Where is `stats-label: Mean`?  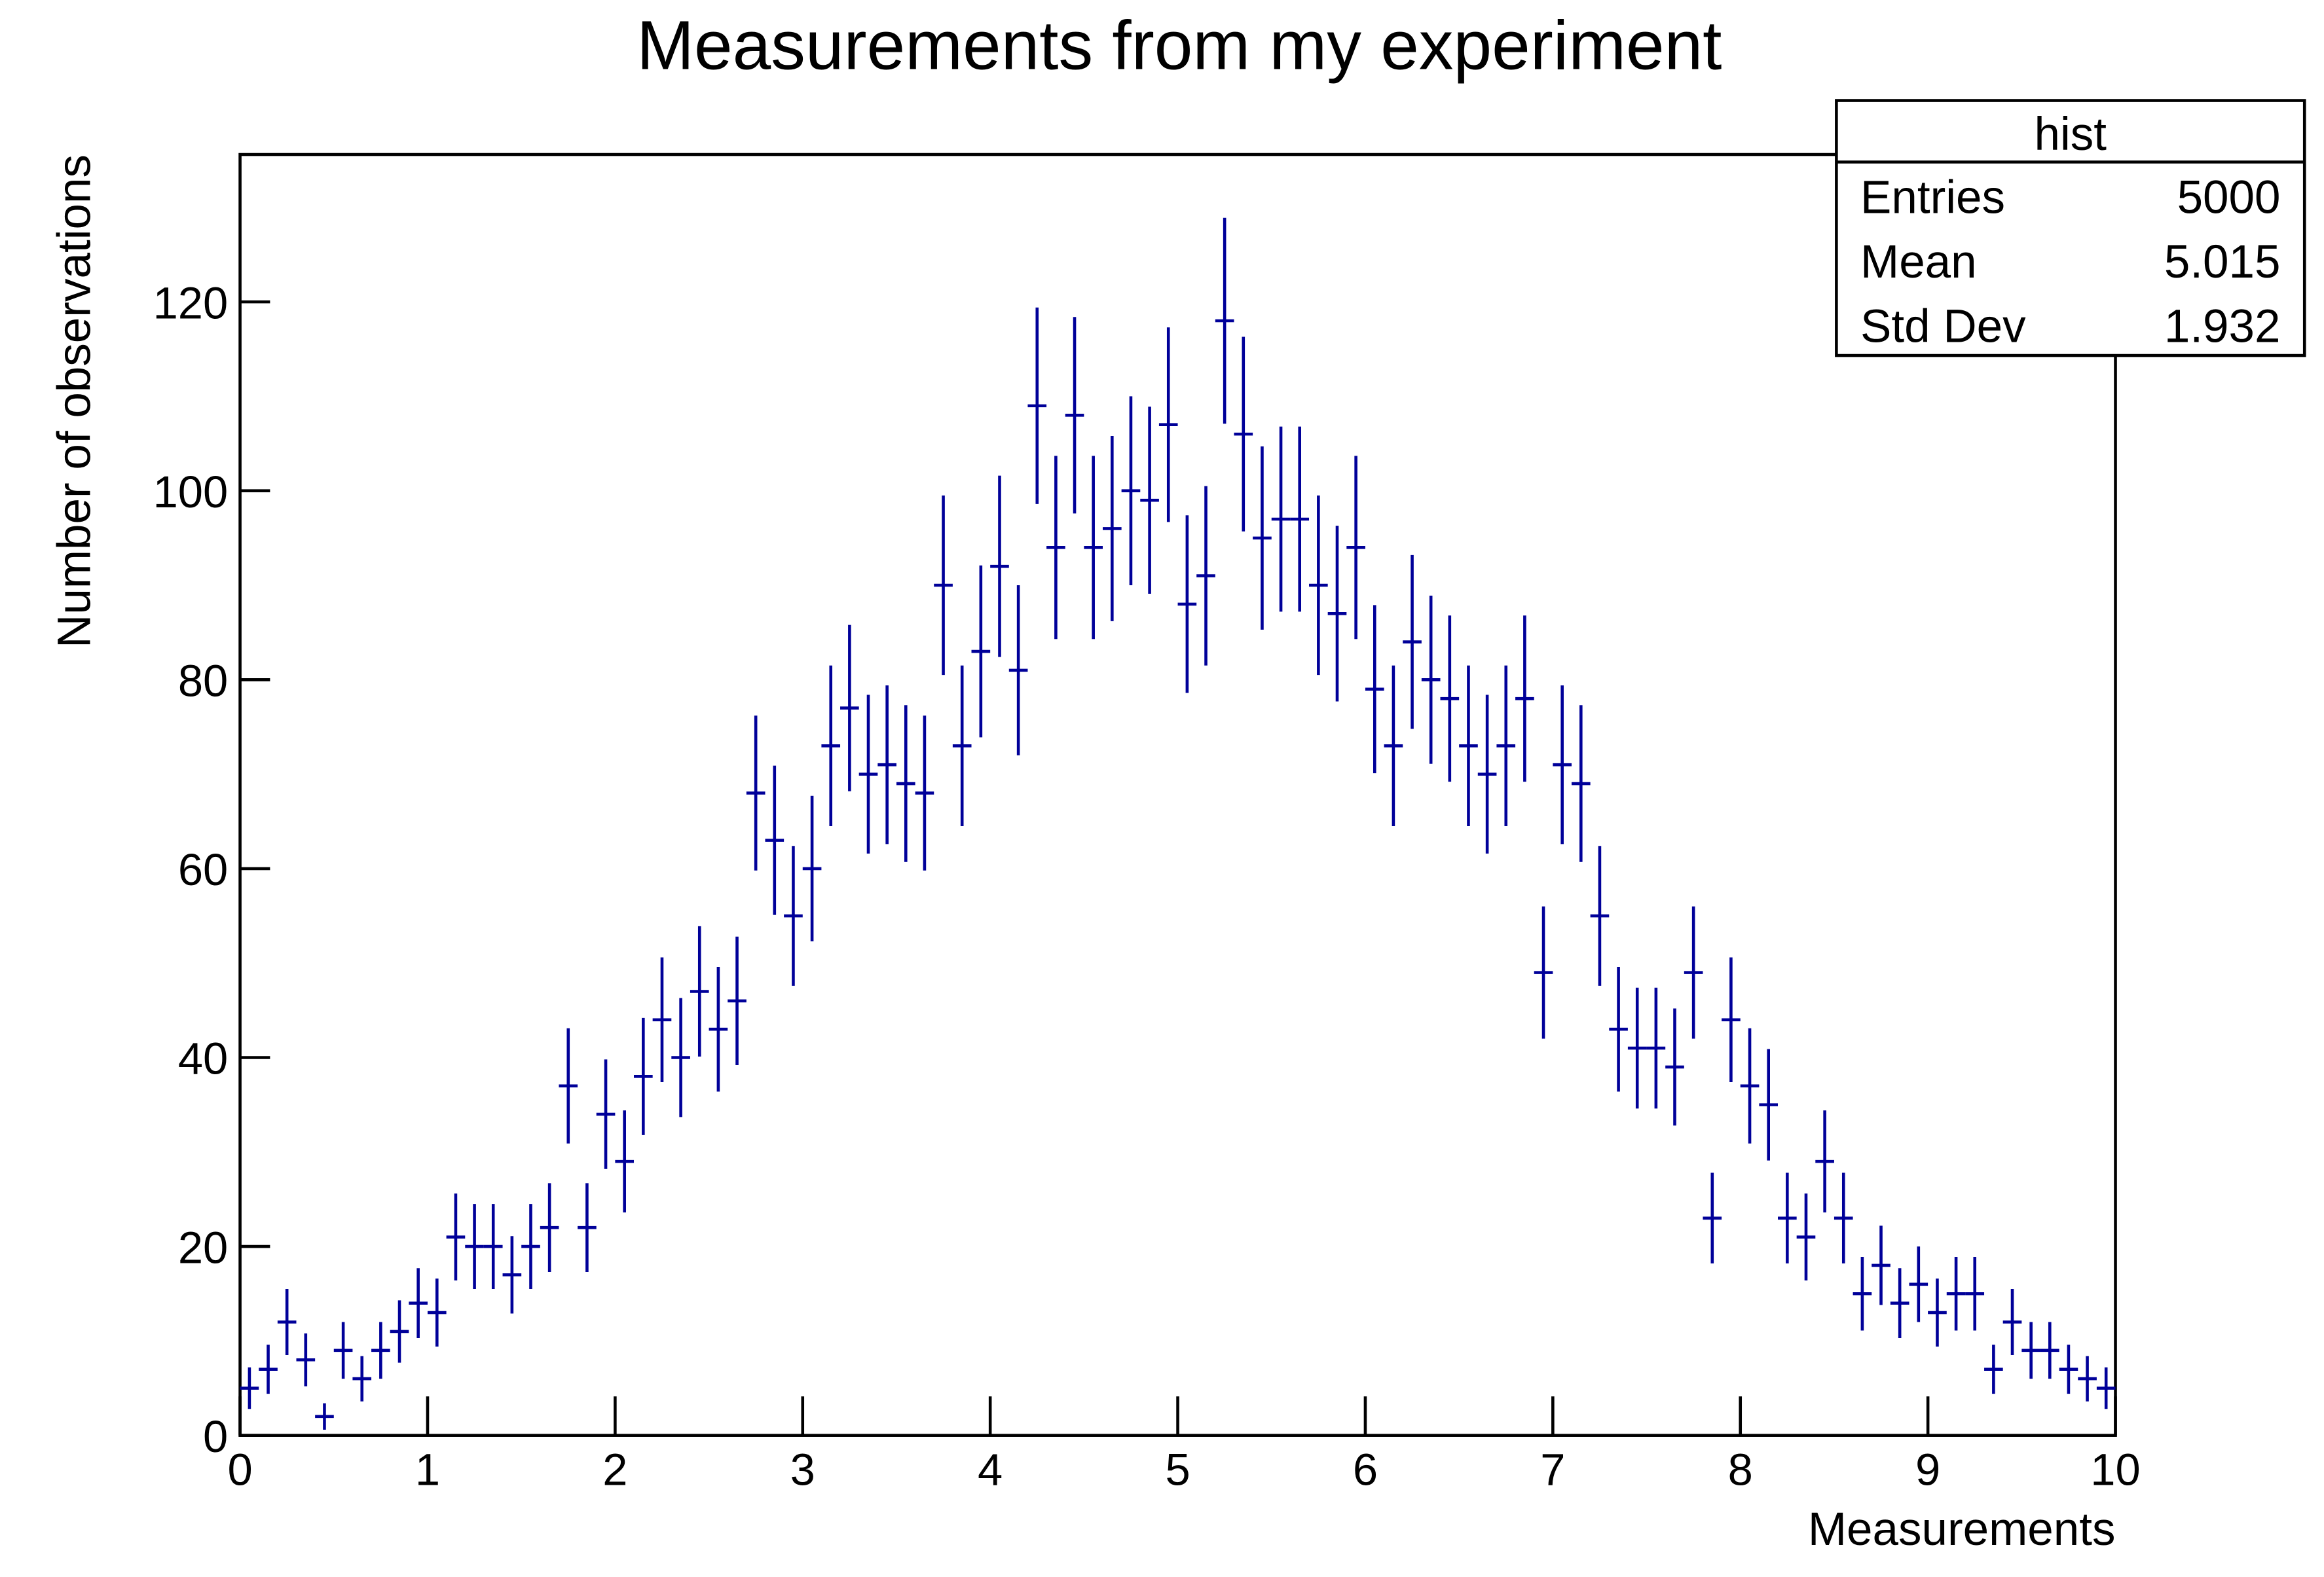 stats-label: Mean is located at coordinates (1918, 262).